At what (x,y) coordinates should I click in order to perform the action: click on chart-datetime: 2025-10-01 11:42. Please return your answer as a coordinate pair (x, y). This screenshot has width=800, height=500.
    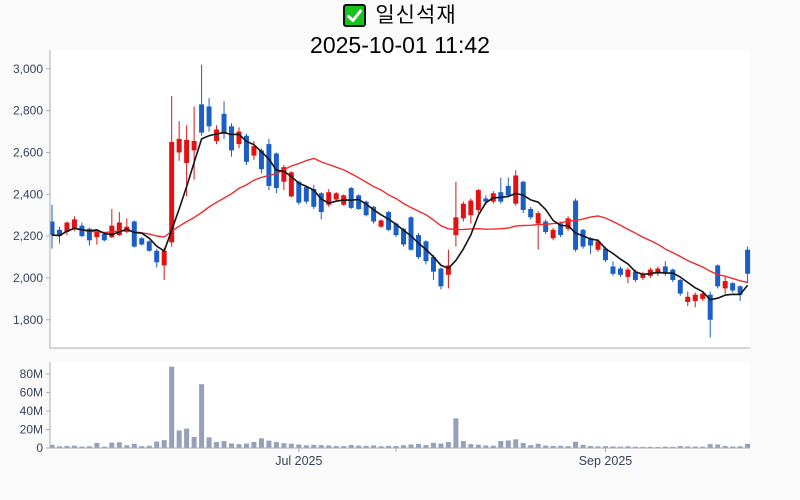
    Looking at the image, I should click on (400, 45).